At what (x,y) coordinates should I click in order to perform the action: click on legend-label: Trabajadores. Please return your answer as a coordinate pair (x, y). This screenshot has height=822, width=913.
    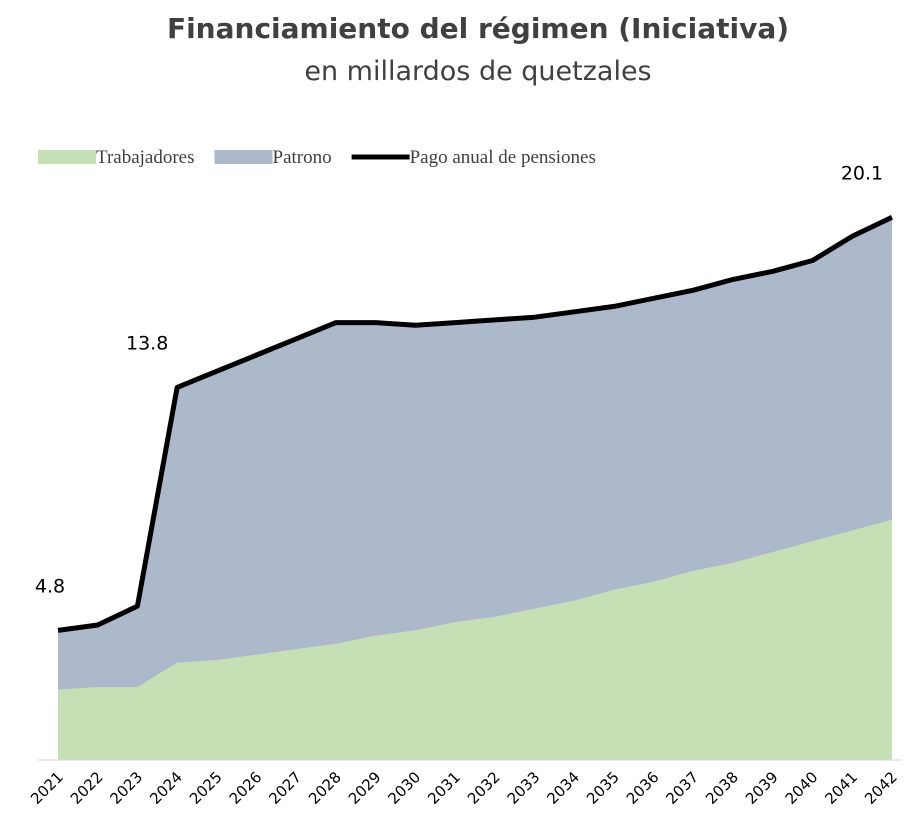
    Looking at the image, I should click on (145, 157).